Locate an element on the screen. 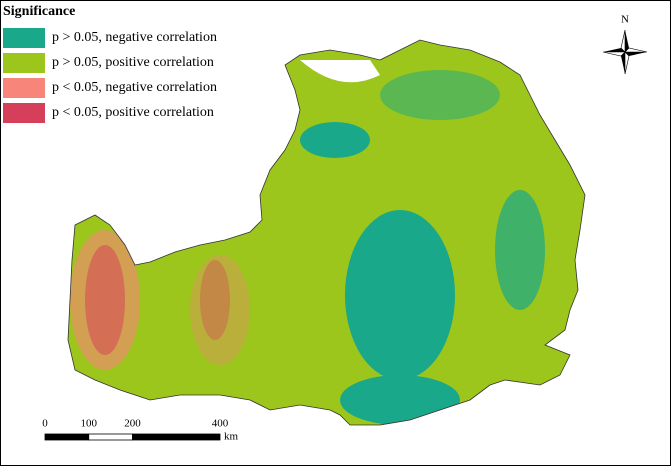 Image resolution: width=671 pixels, height=466 pixels. north-label: N is located at coordinates (625, 20).